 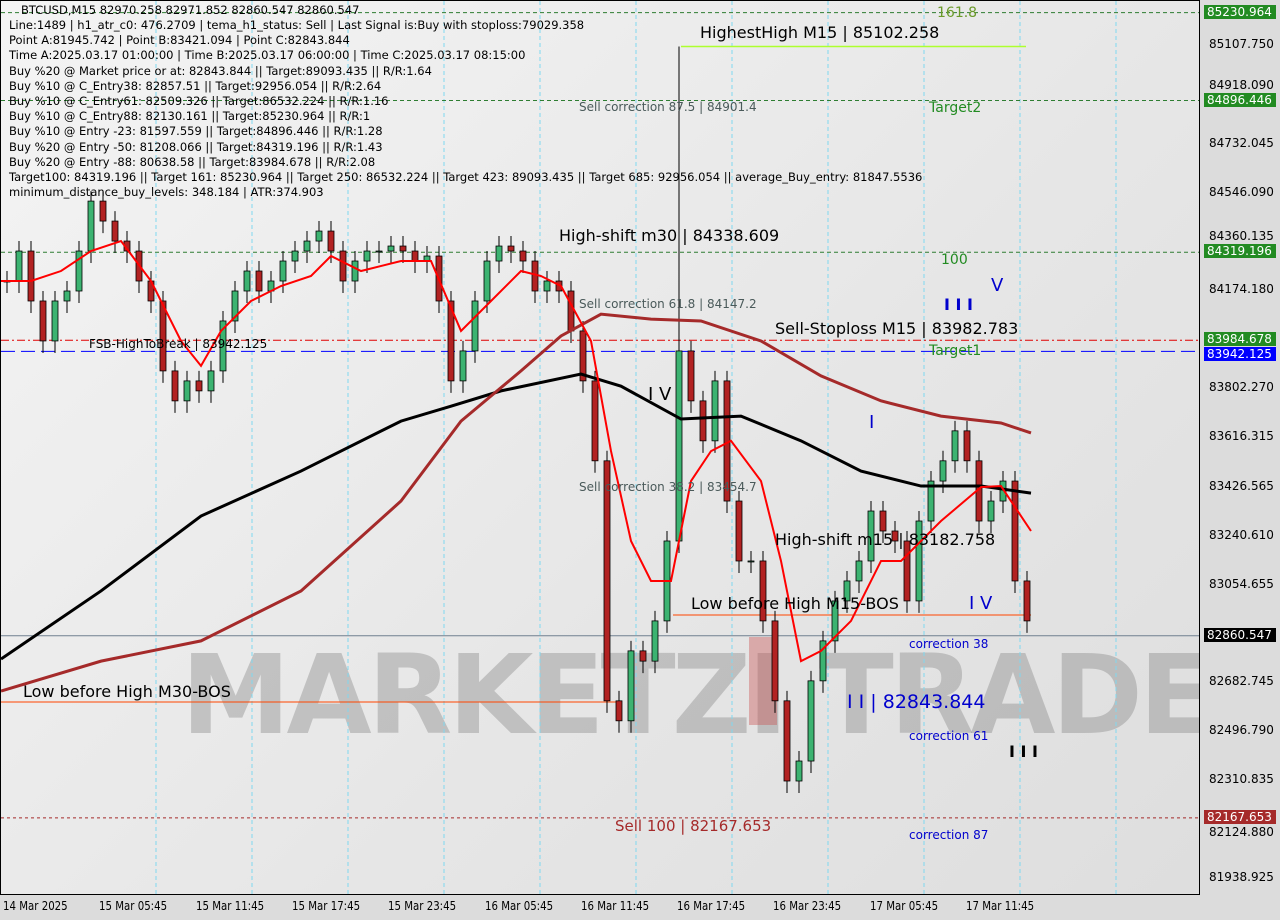 What do you see at coordinates (1240, 339) in the screenshot?
I see `price-level-tag: 83984.678` at bounding box center [1240, 339].